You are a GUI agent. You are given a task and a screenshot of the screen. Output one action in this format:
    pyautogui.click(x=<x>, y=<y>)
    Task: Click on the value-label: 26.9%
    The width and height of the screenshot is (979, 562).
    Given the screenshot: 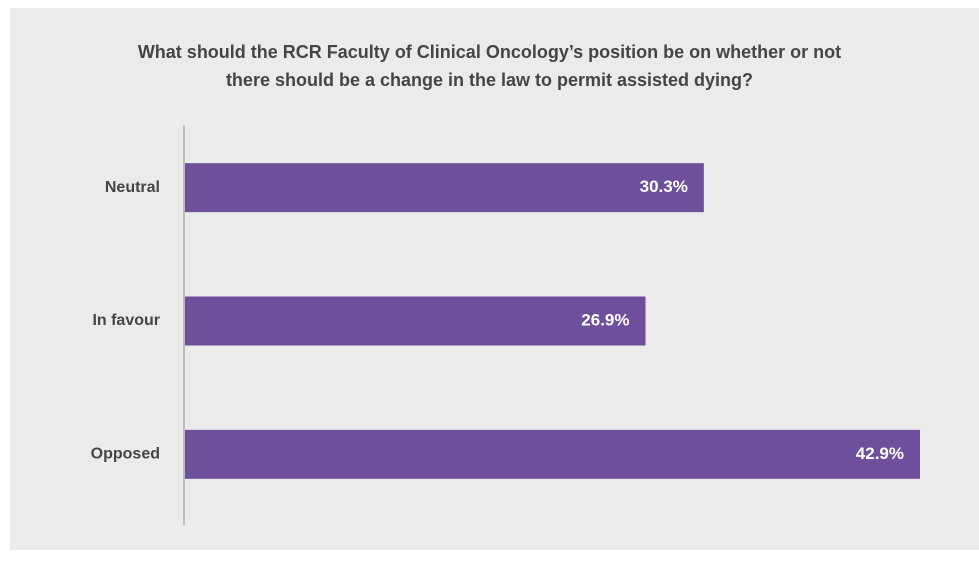 What is the action you would take?
    pyautogui.click(x=605, y=319)
    